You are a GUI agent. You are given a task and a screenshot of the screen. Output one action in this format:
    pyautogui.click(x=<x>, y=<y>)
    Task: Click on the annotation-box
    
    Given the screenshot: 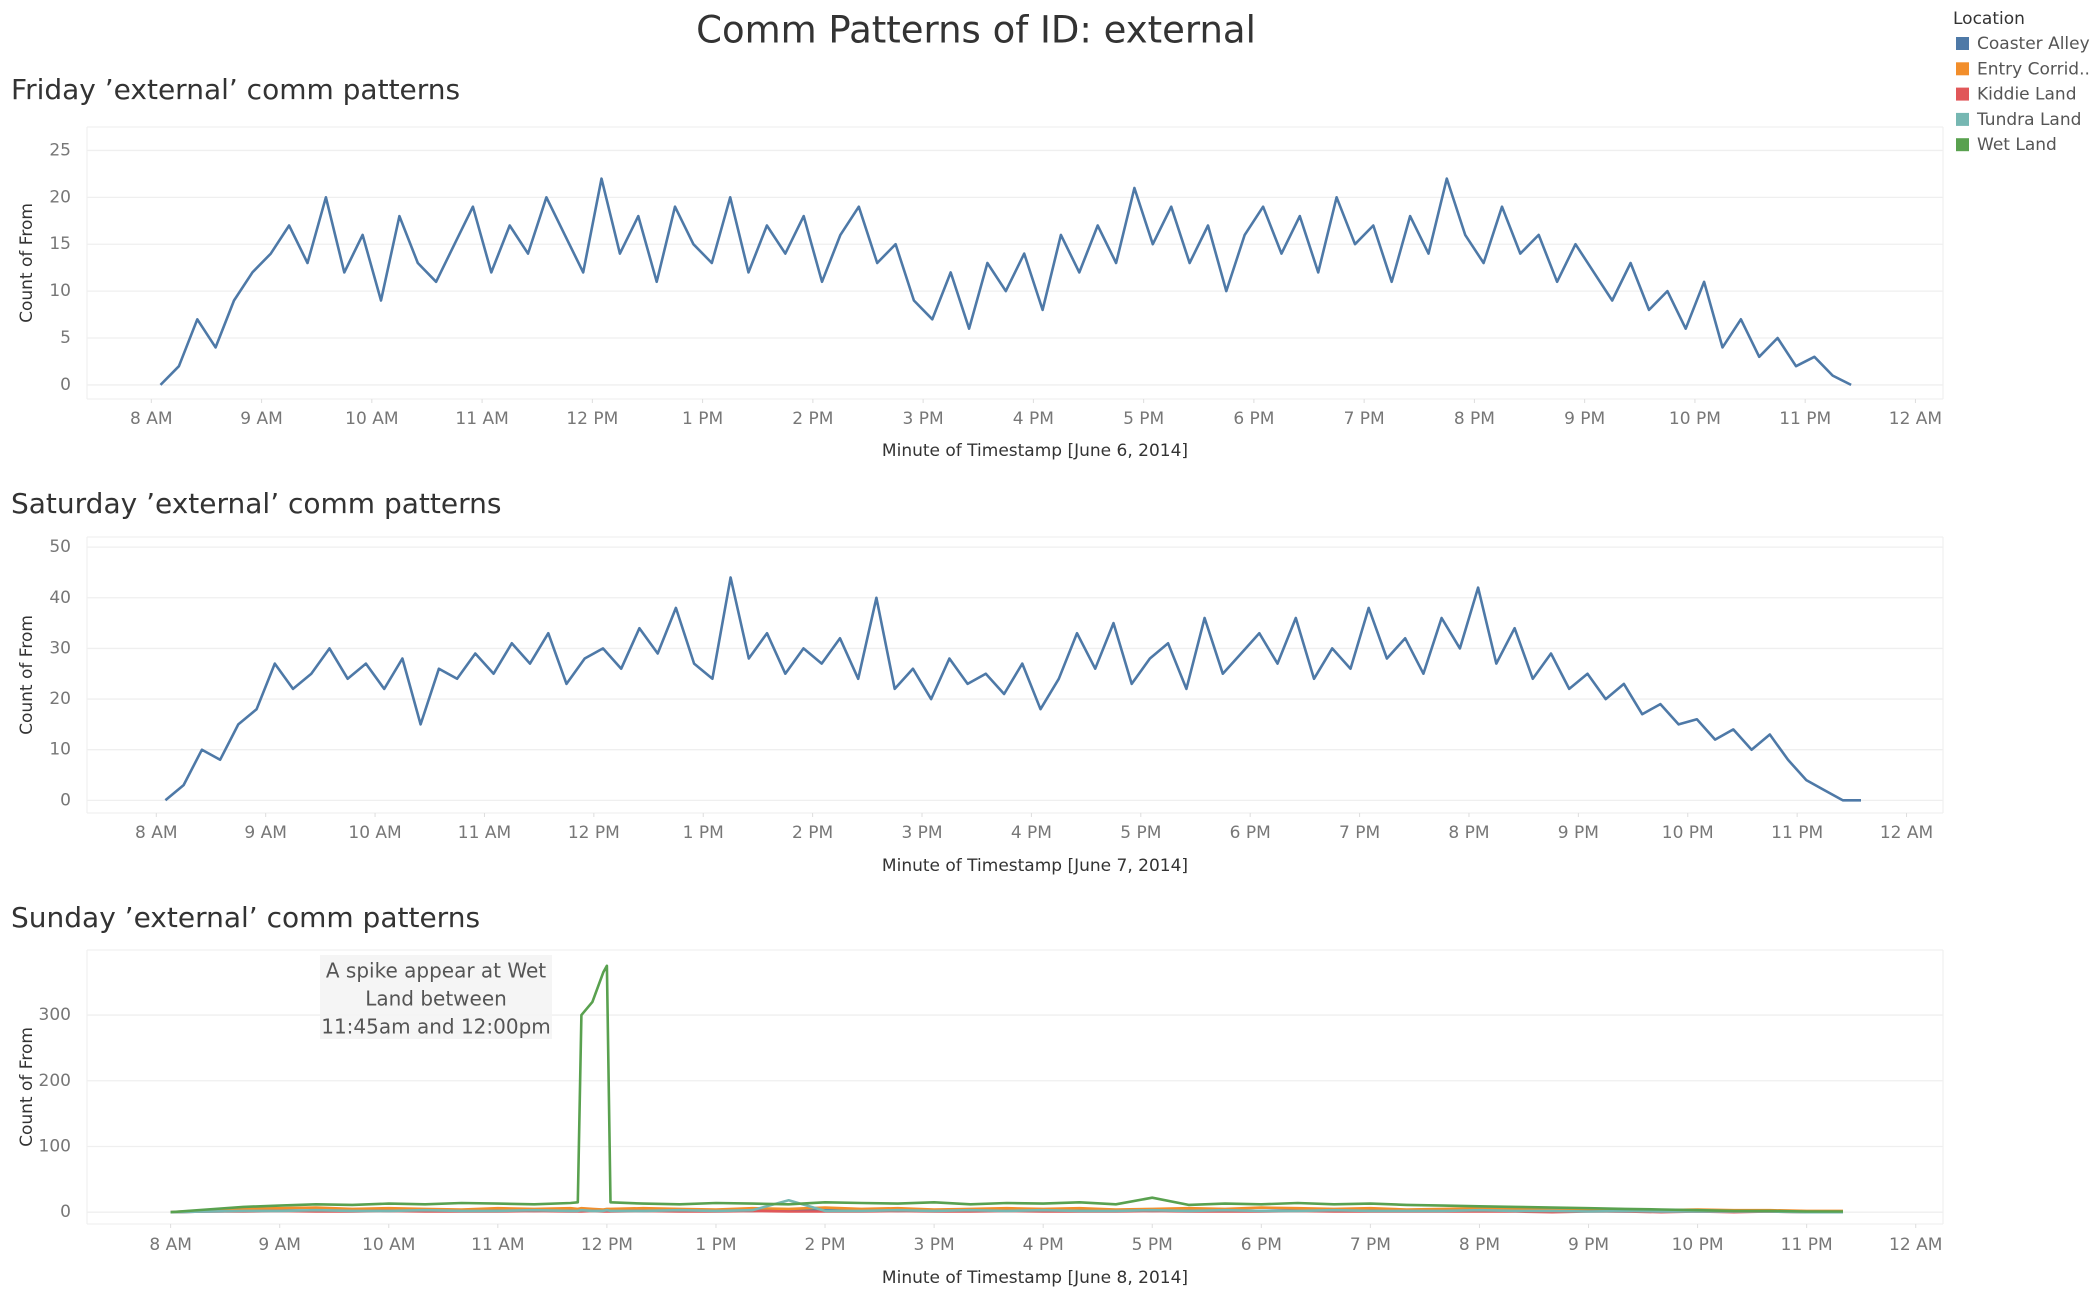 What is the action you would take?
    pyautogui.click(x=436, y=997)
    